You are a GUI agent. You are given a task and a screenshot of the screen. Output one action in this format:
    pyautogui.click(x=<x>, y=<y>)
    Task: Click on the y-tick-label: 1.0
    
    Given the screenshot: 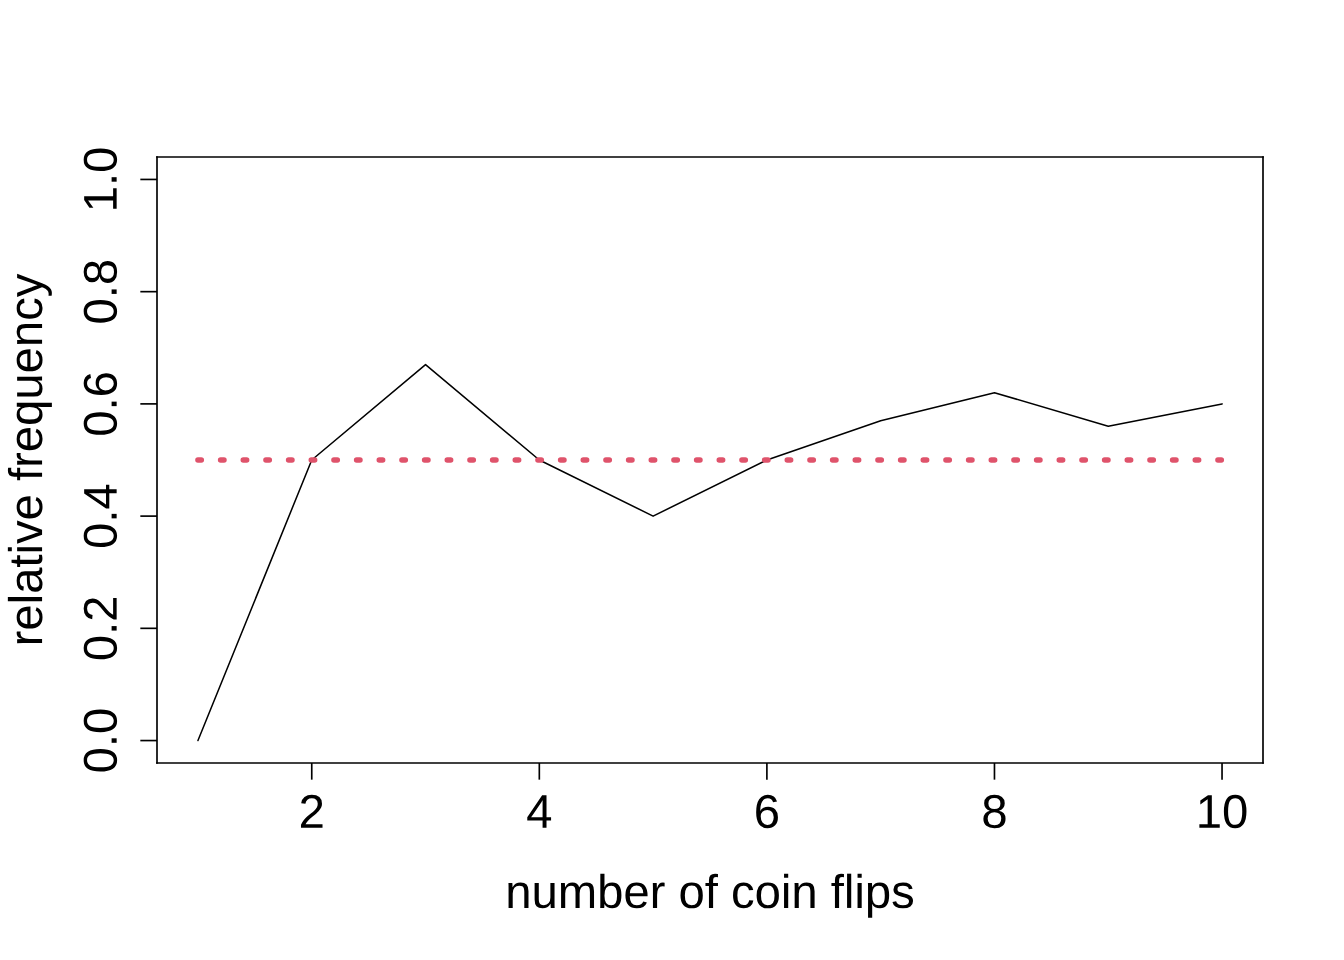 What is the action you would take?
    pyautogui.click(x=100, y=178)
    